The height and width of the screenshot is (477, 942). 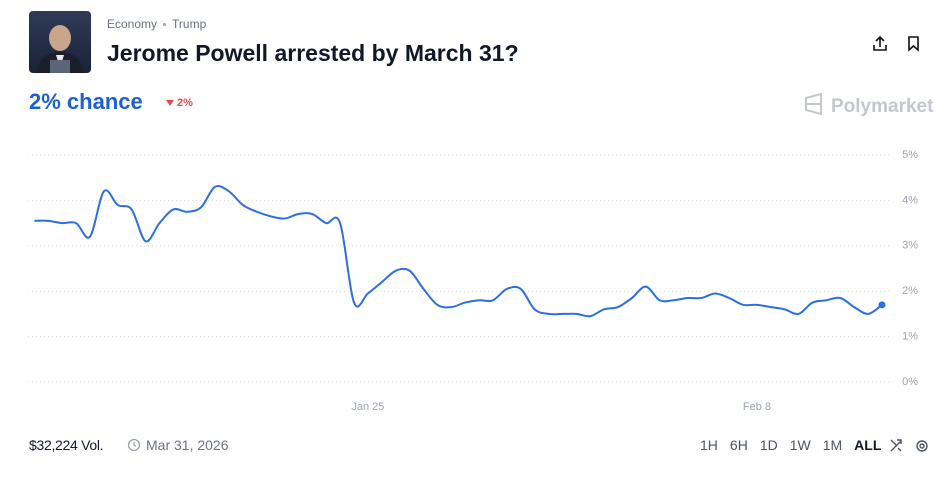 I want to click on range-buttons: 1H 6H 1D 1W 1M ALL, so click(x=790, y=445).